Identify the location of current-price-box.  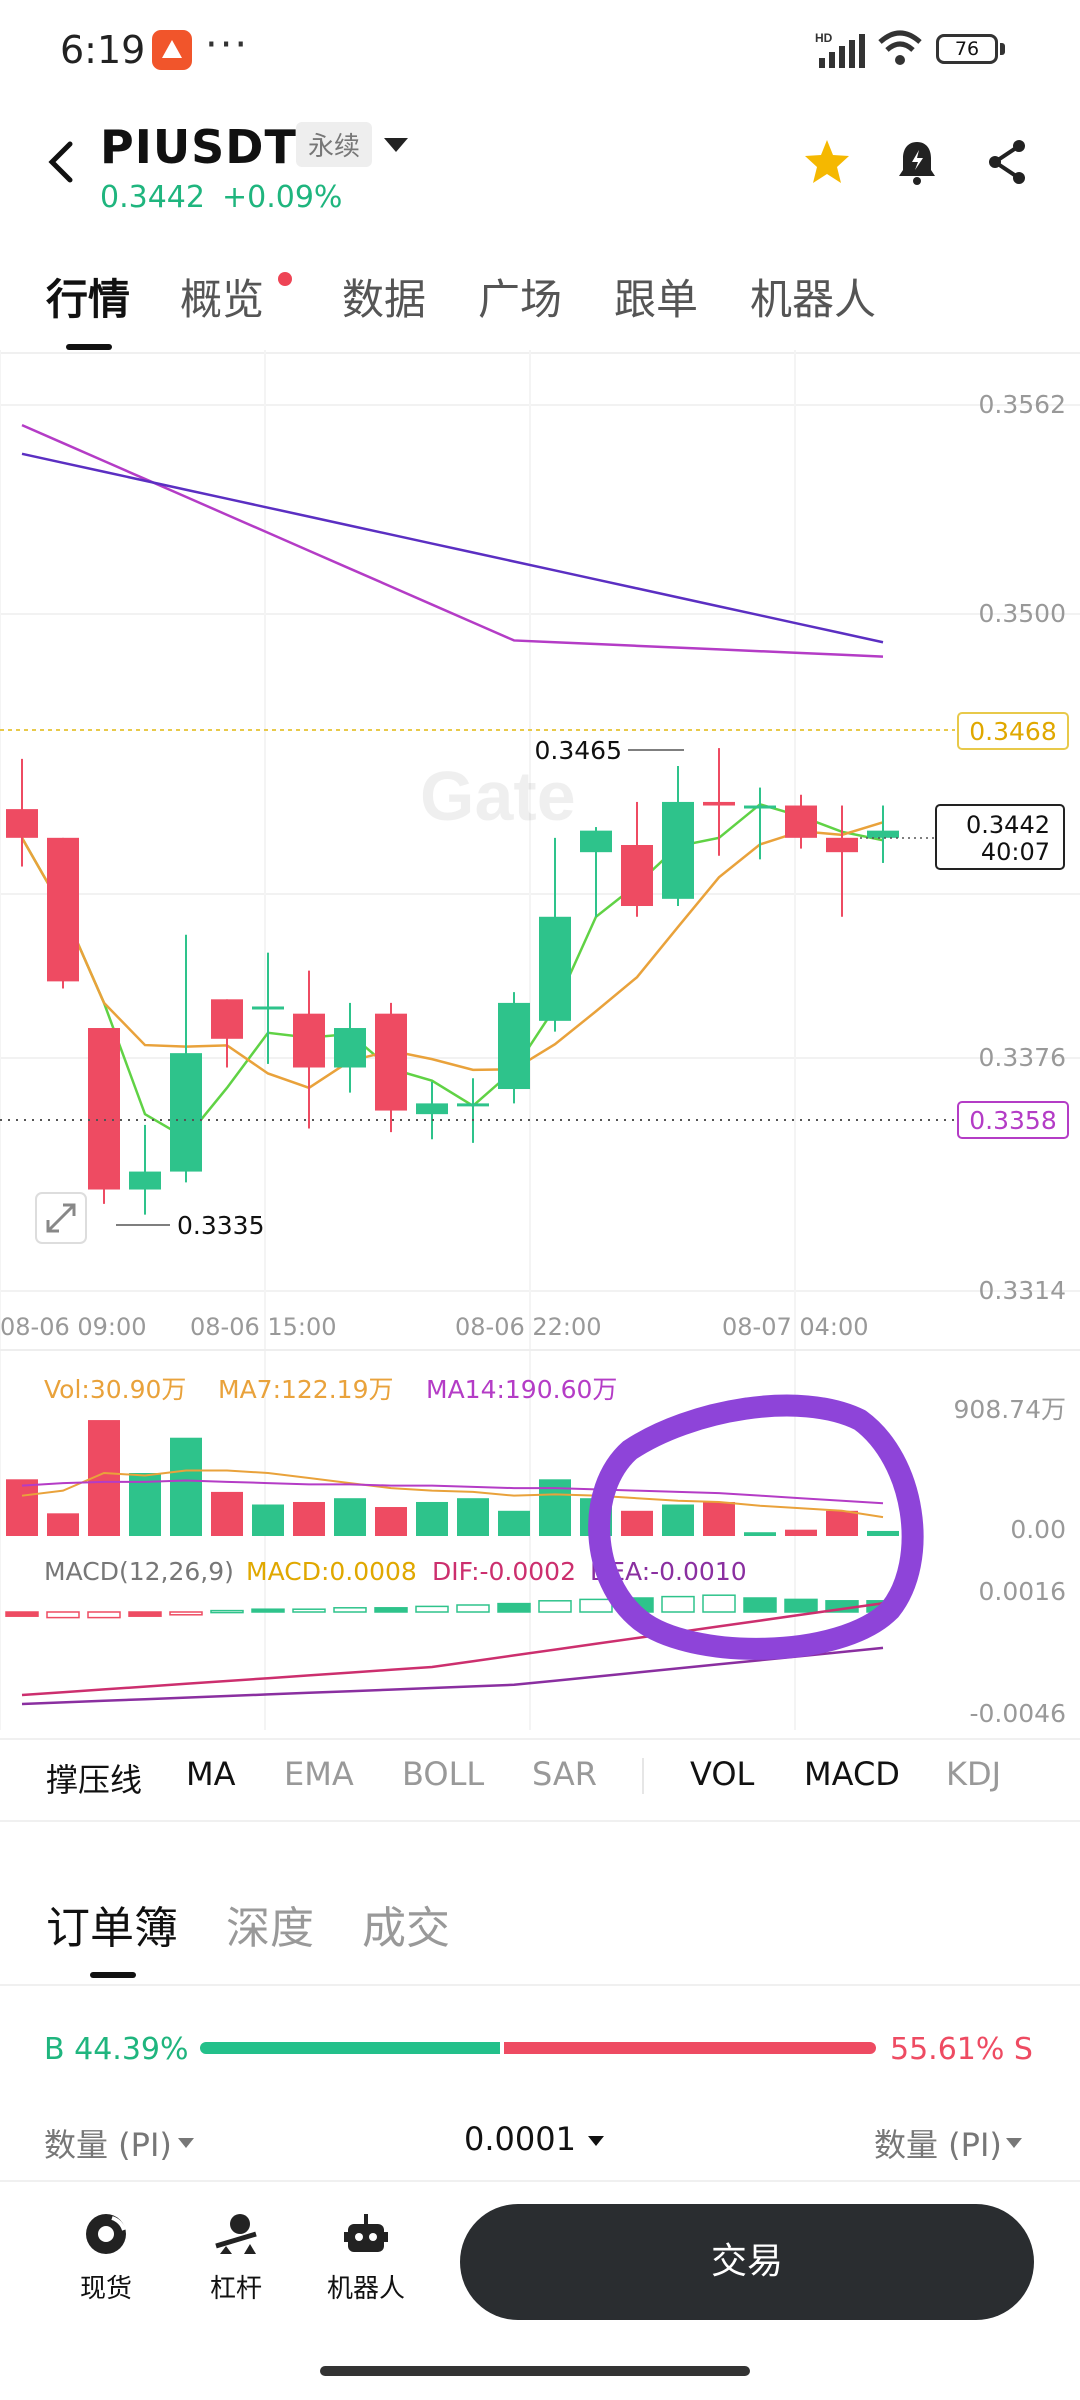
(1000, 837).